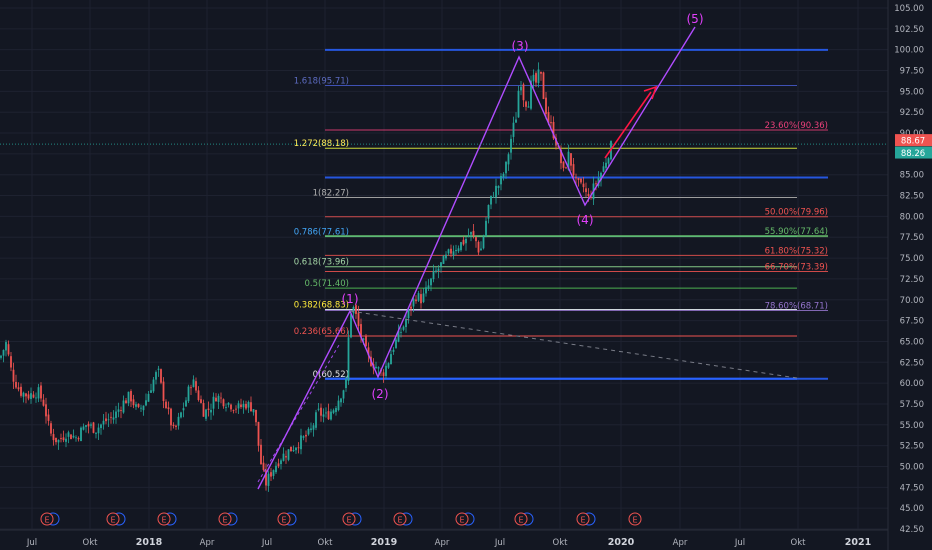 The image size is (932, 550). What do you see at coordinates (628, 125) in the screenshot?
I see `projection-arrow-line` at bounding box center [628, 125].